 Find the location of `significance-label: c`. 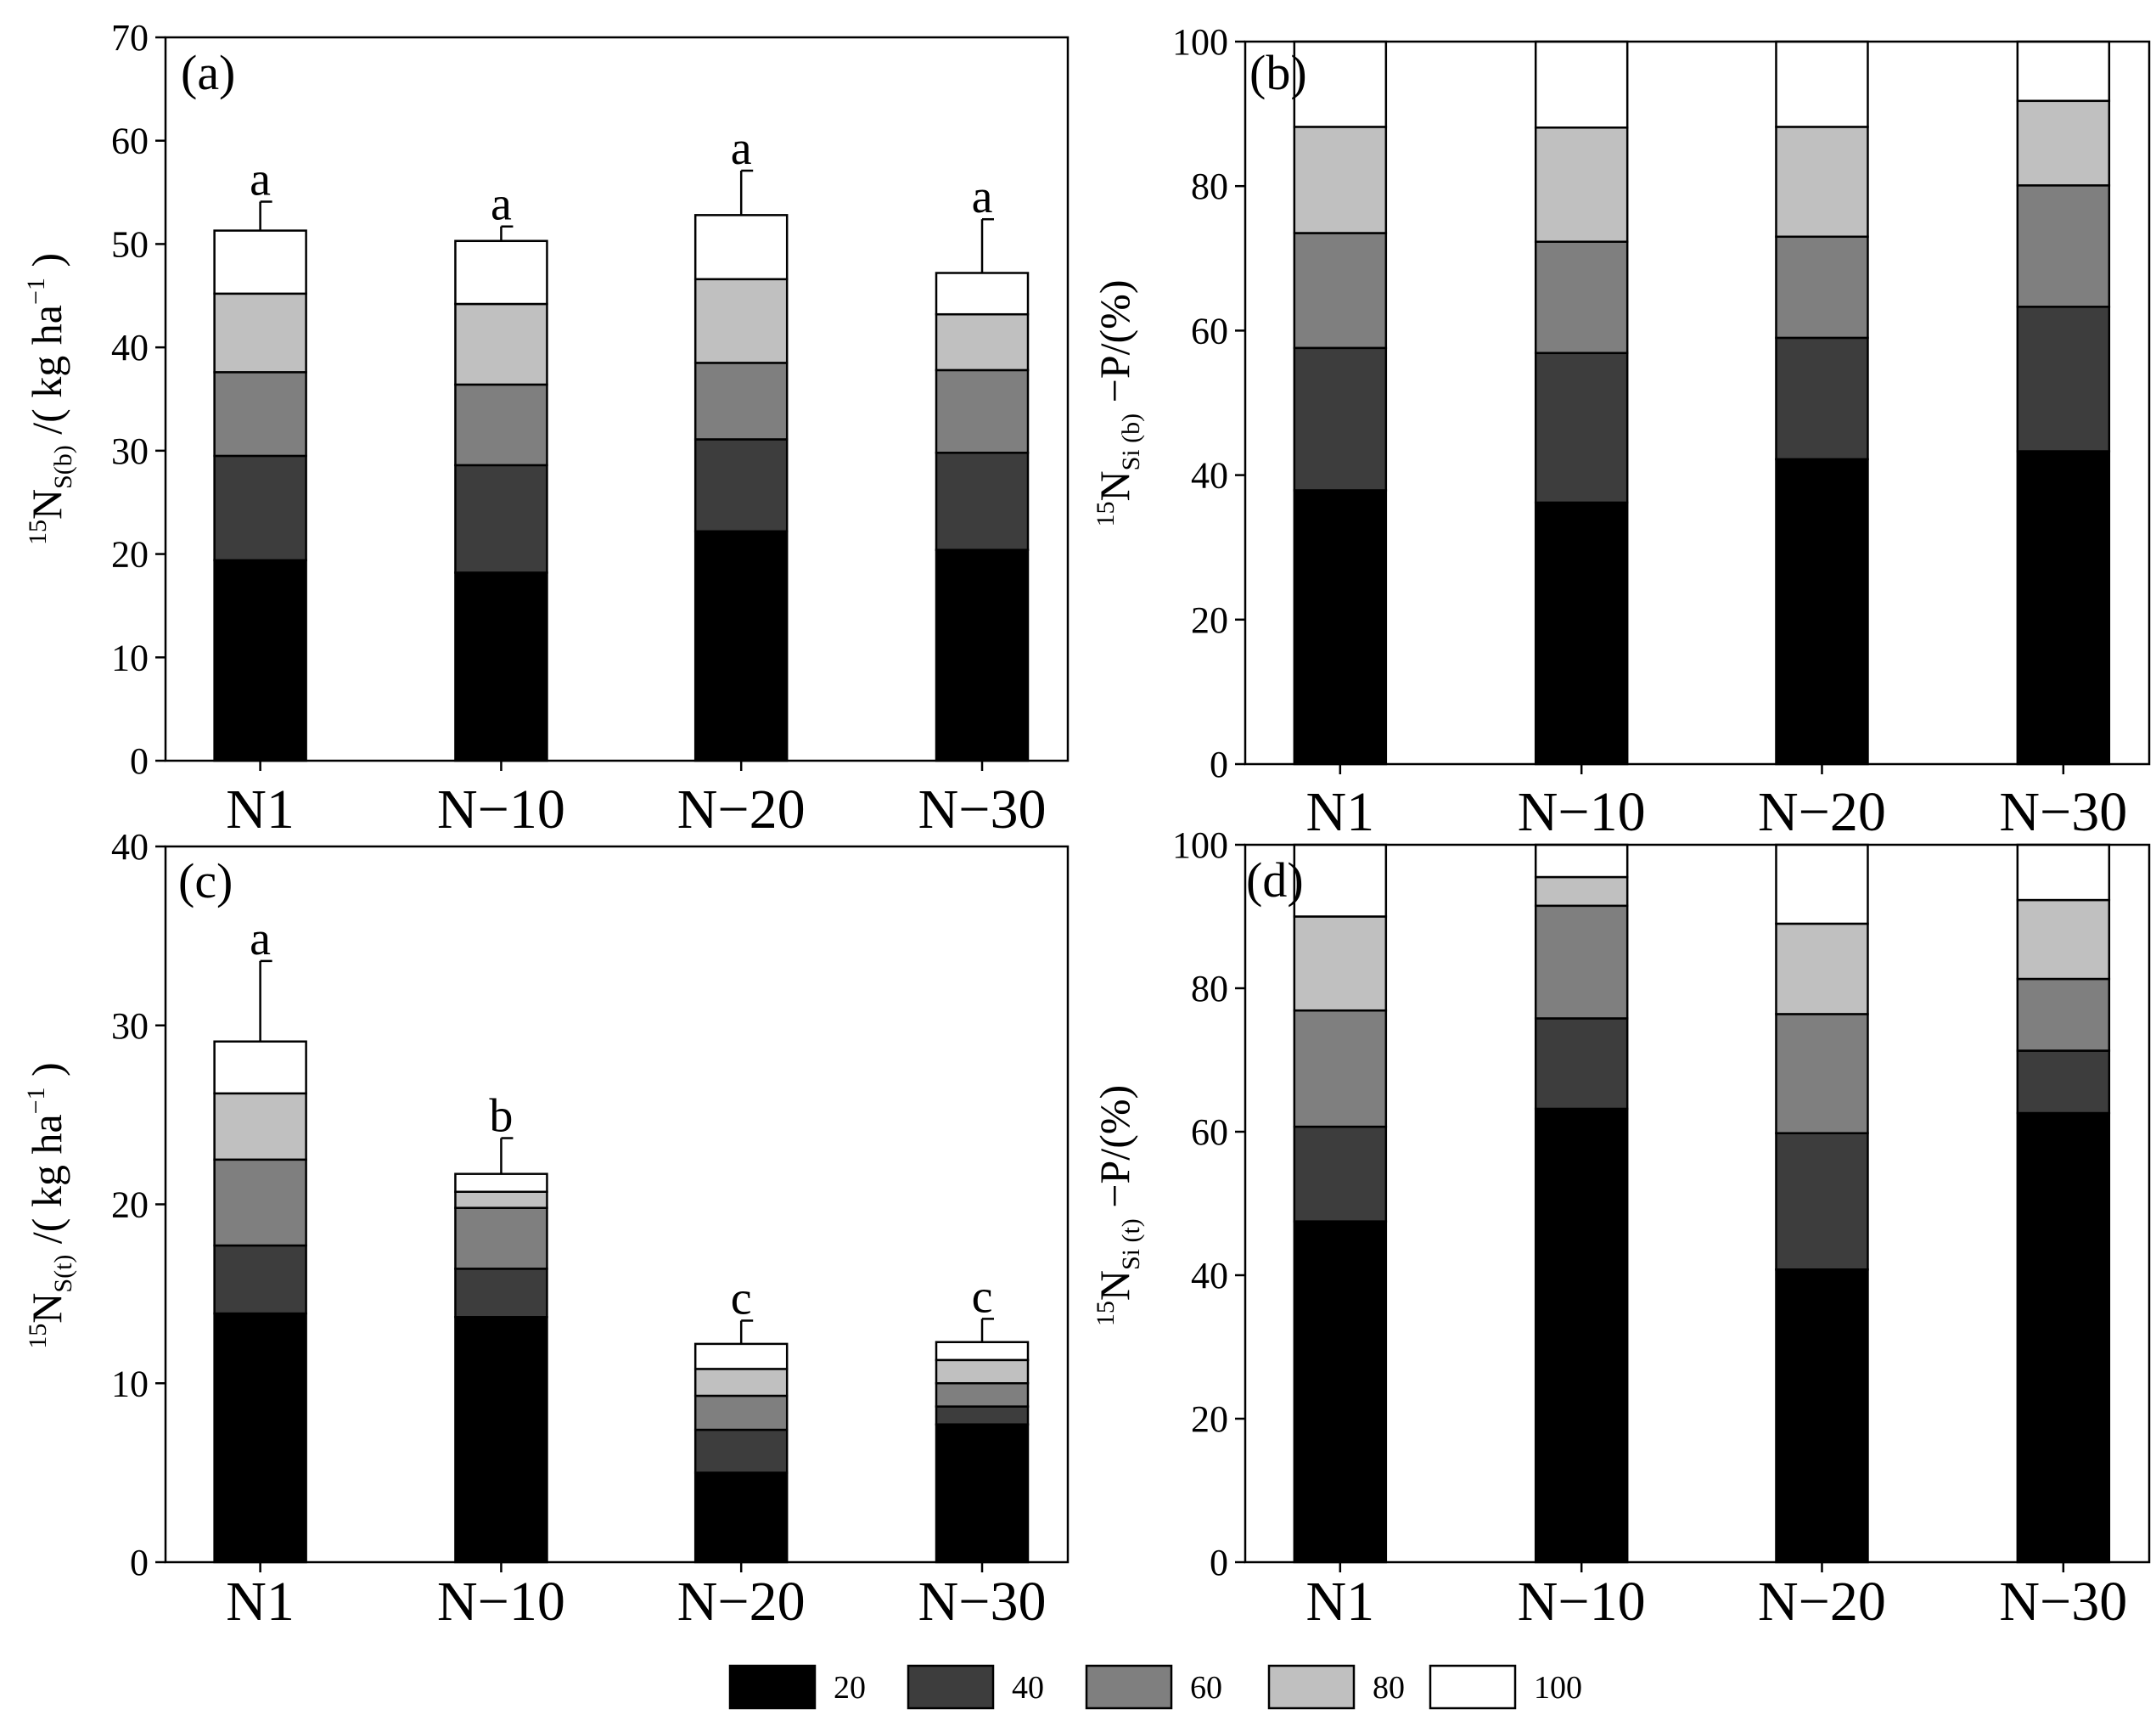

significance-label: c is located at coordinates (983, 1296).